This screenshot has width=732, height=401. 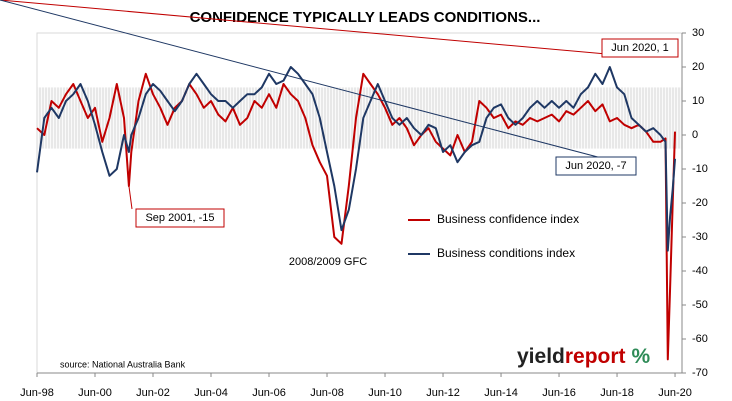 What do you see at coordinates (698, 33) in the screenshot?
I see `y-tick-label: 30` at bounding box center [698, 33].